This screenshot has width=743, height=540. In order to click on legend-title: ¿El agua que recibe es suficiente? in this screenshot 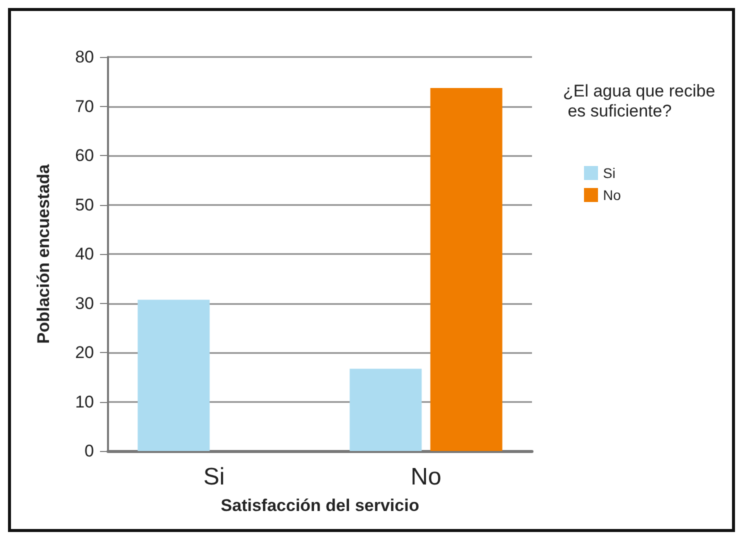, I will do `click(639, 101)`.